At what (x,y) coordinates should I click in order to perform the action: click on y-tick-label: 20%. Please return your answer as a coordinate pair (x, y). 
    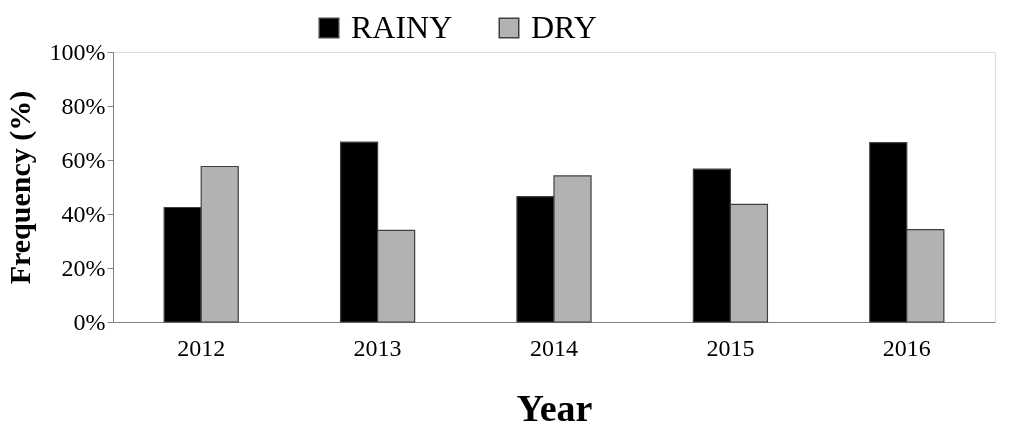
    Looking at the image, I should click on (83, 267).